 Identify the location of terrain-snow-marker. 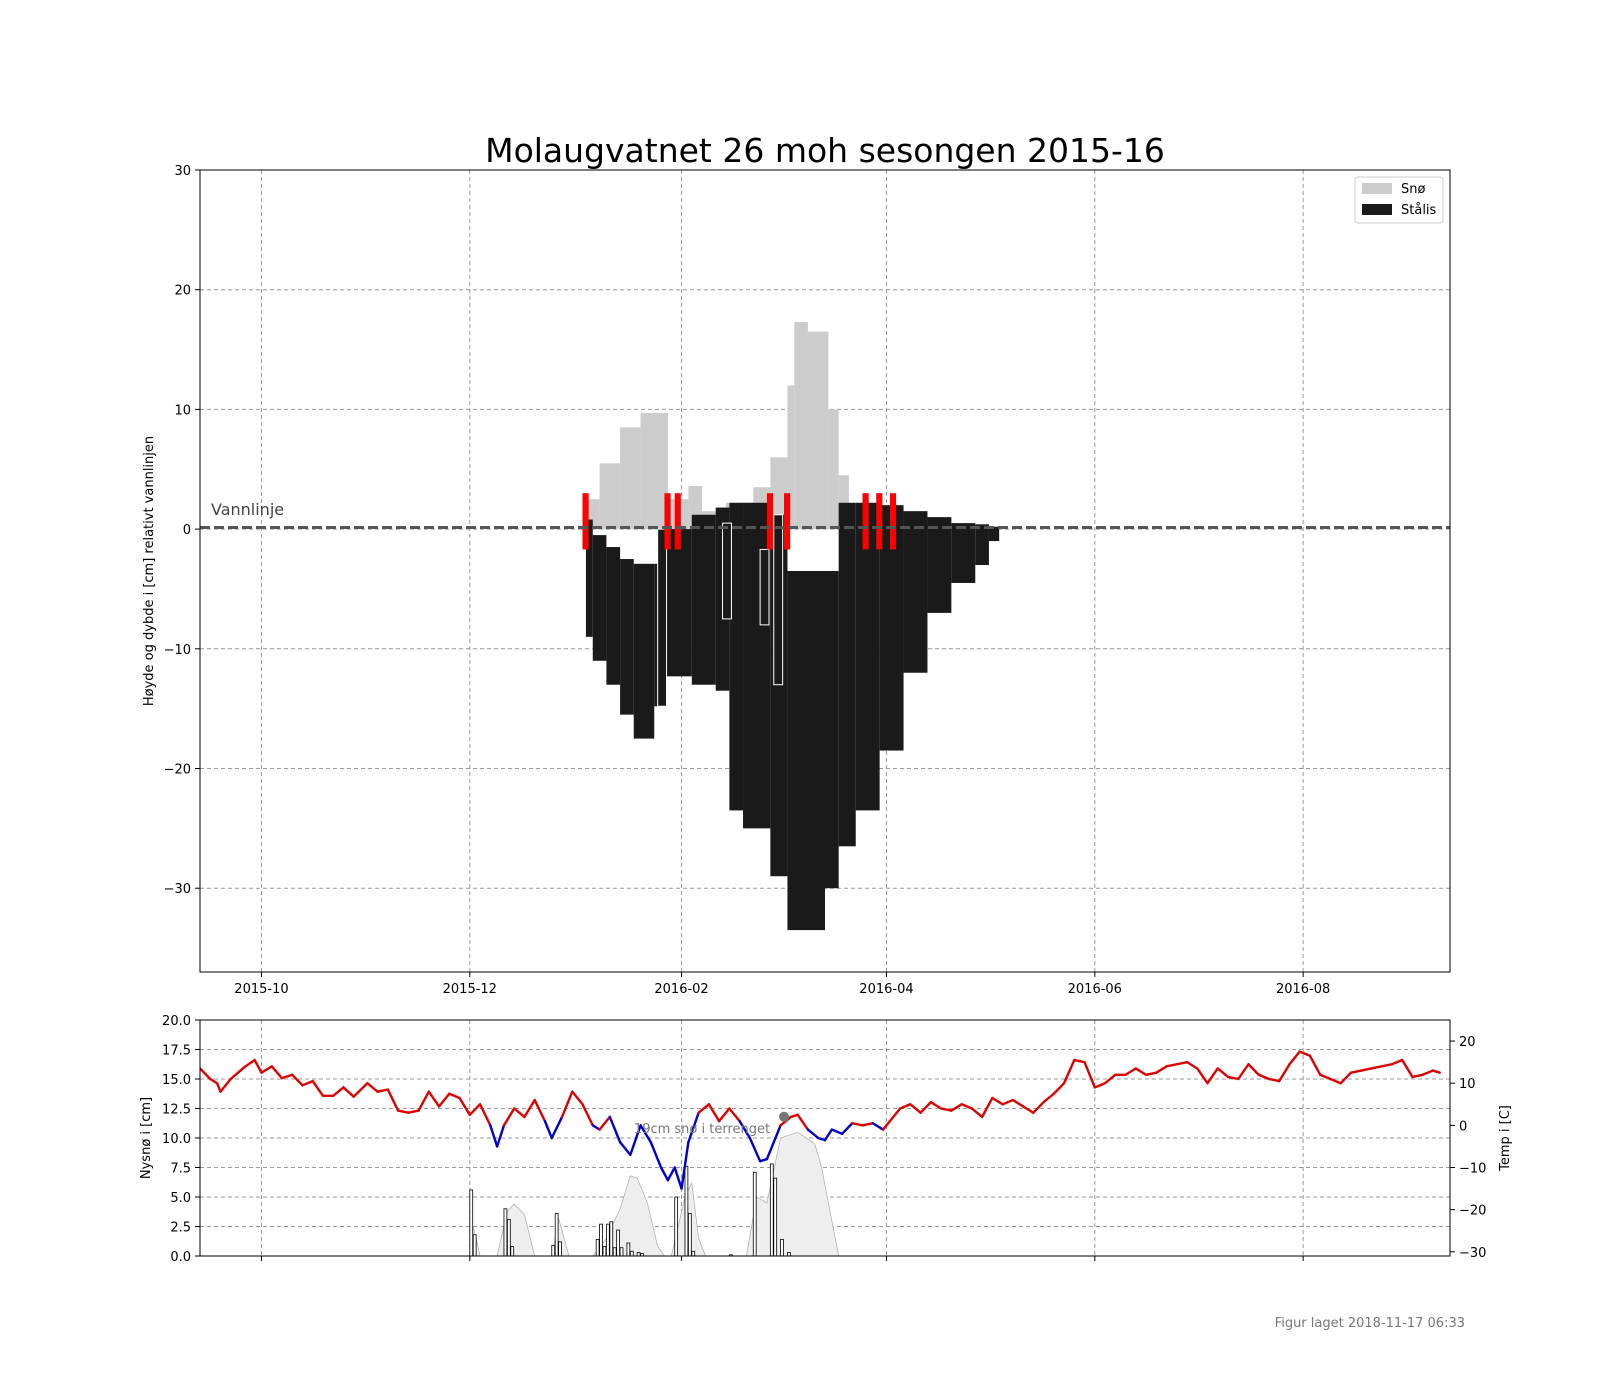
(784, 1116).